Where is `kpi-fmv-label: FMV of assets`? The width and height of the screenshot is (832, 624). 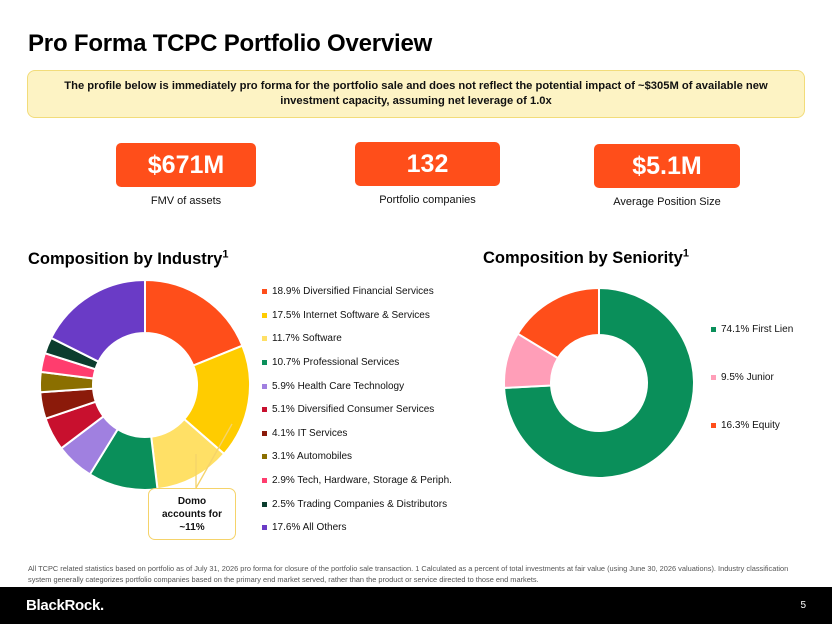 kpi-fmv-label: FMV of assets is located at coordinates (186, 201).